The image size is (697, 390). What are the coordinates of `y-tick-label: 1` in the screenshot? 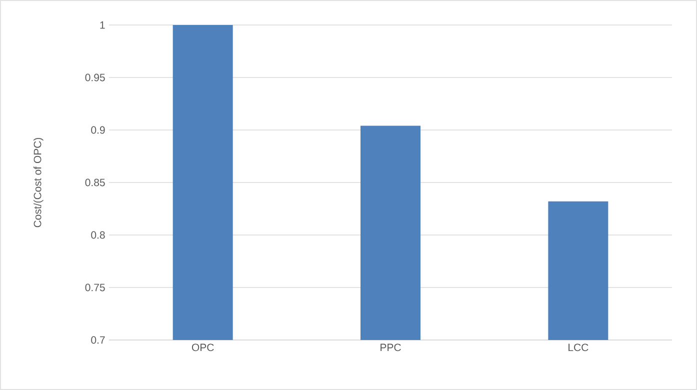 It's located at (102, 25).